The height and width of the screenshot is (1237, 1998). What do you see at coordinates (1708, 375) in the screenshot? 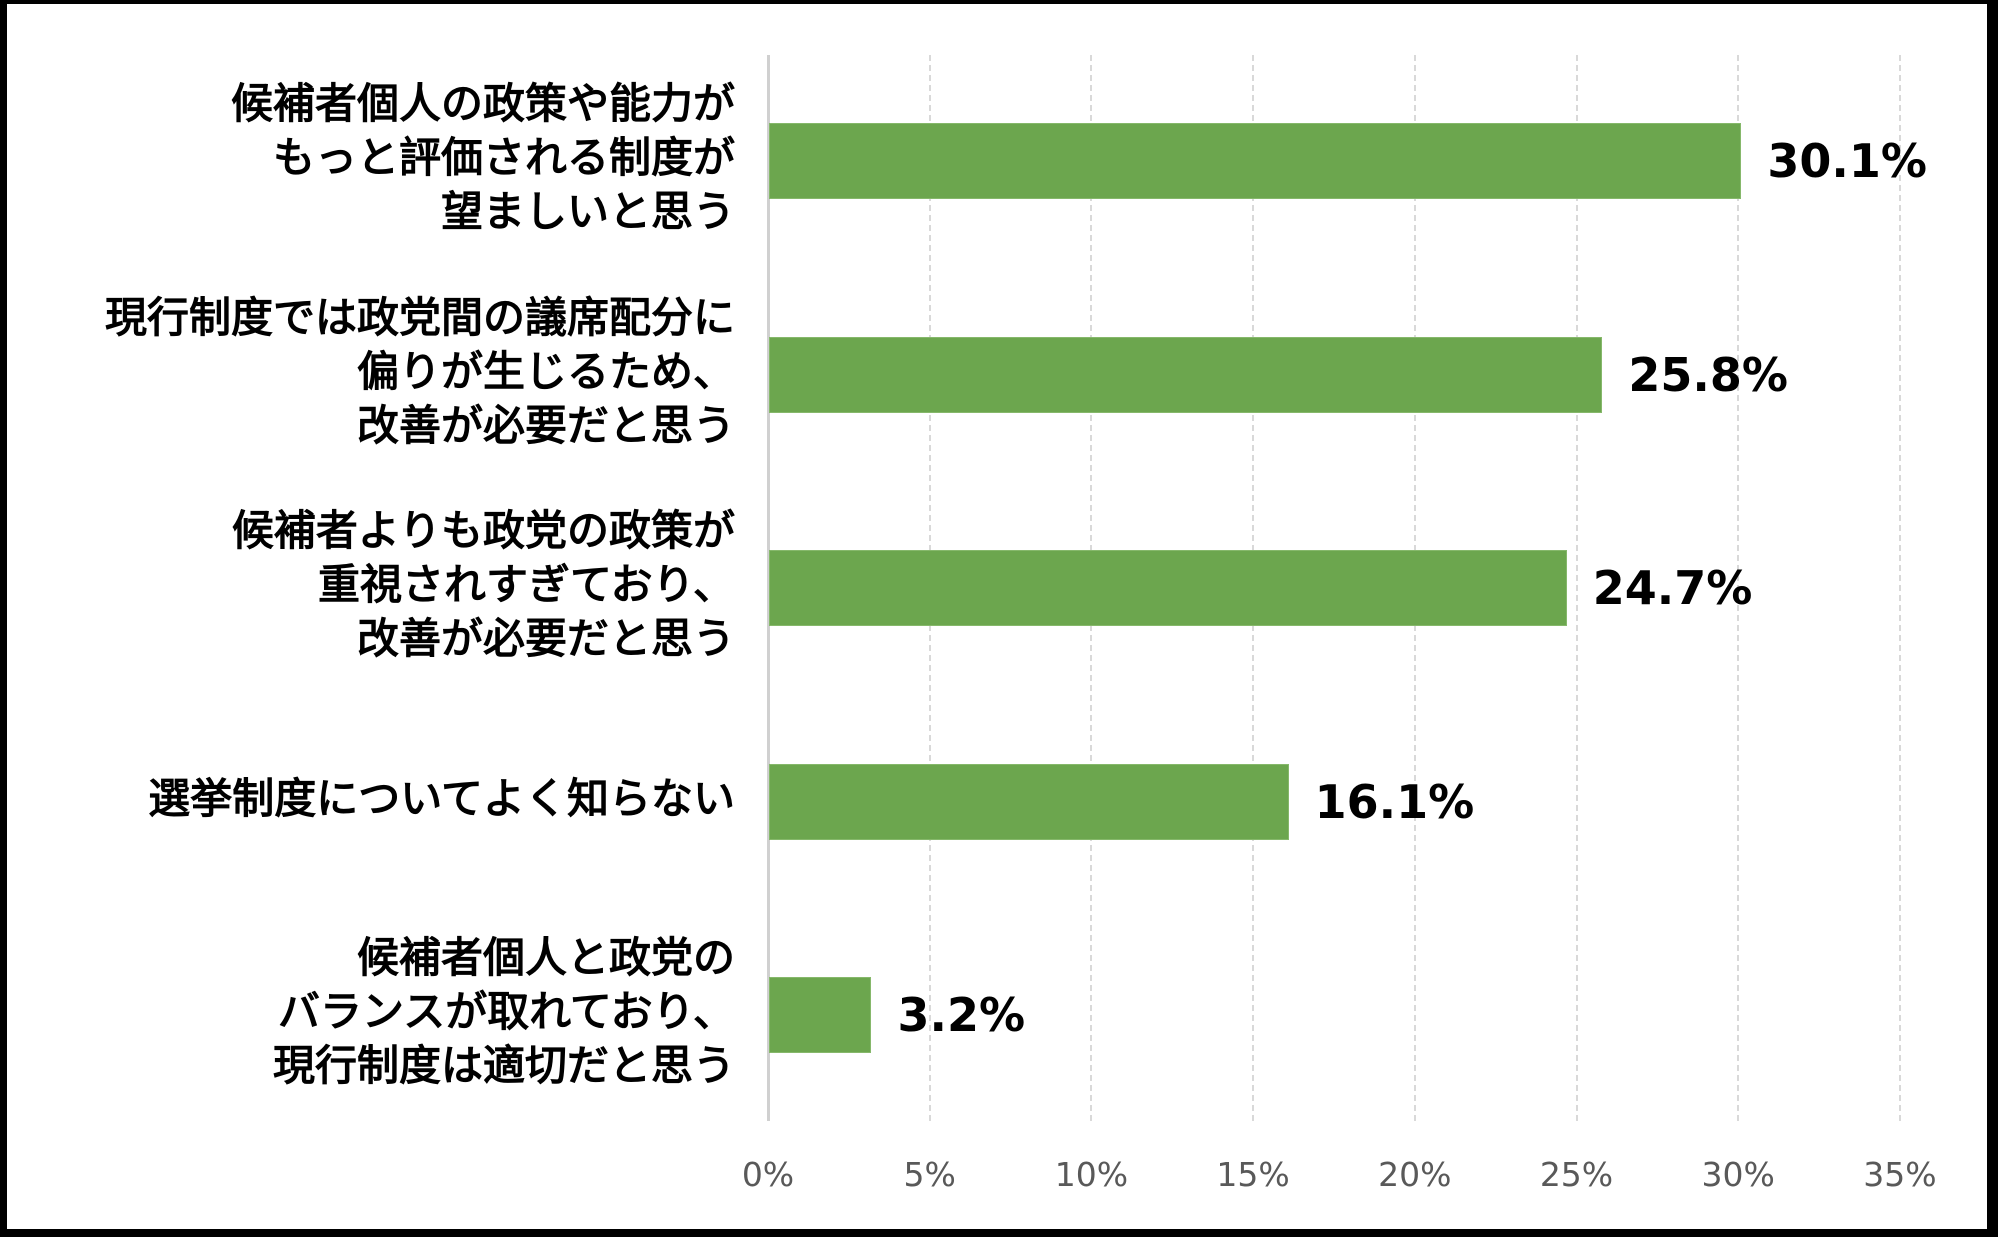
I see `data-label: 25.8%` at bounding box center [1708, 375].